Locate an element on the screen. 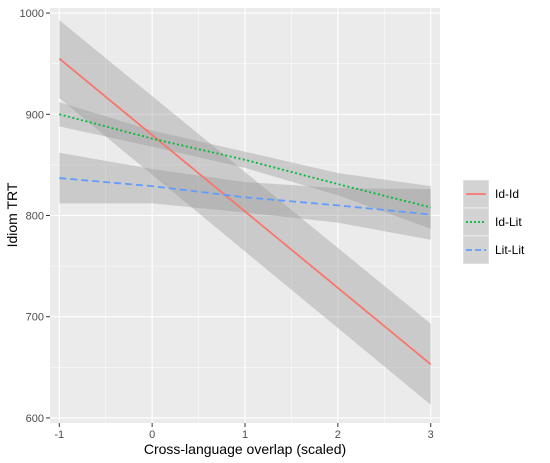  y-tick-label: 700 is located at coordinates (35, 318).